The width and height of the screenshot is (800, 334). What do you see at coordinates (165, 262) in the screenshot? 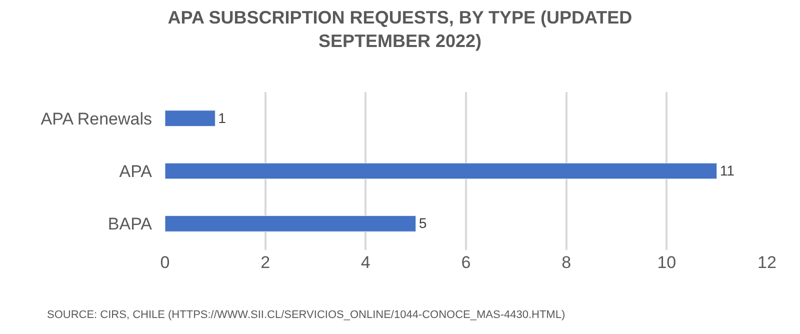
I see `x-tick-label: 0` at bounding box center [165, 262].